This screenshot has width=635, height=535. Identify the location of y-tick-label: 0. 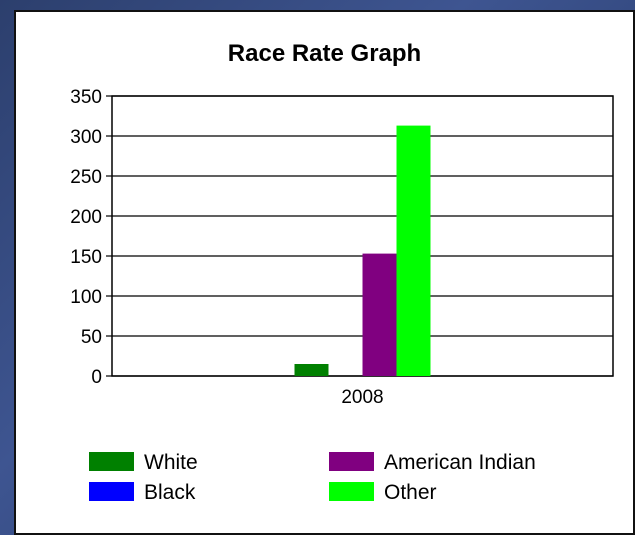
(96, 377).